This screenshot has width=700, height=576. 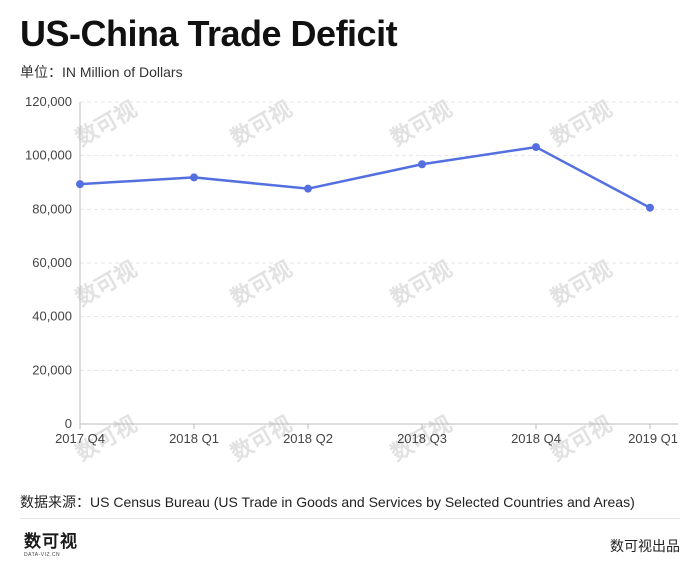 What do you see at coordinates (52, 262) in the screenshot?
I see `y-tick-label: 60,000` at bounding box center [52, 262].